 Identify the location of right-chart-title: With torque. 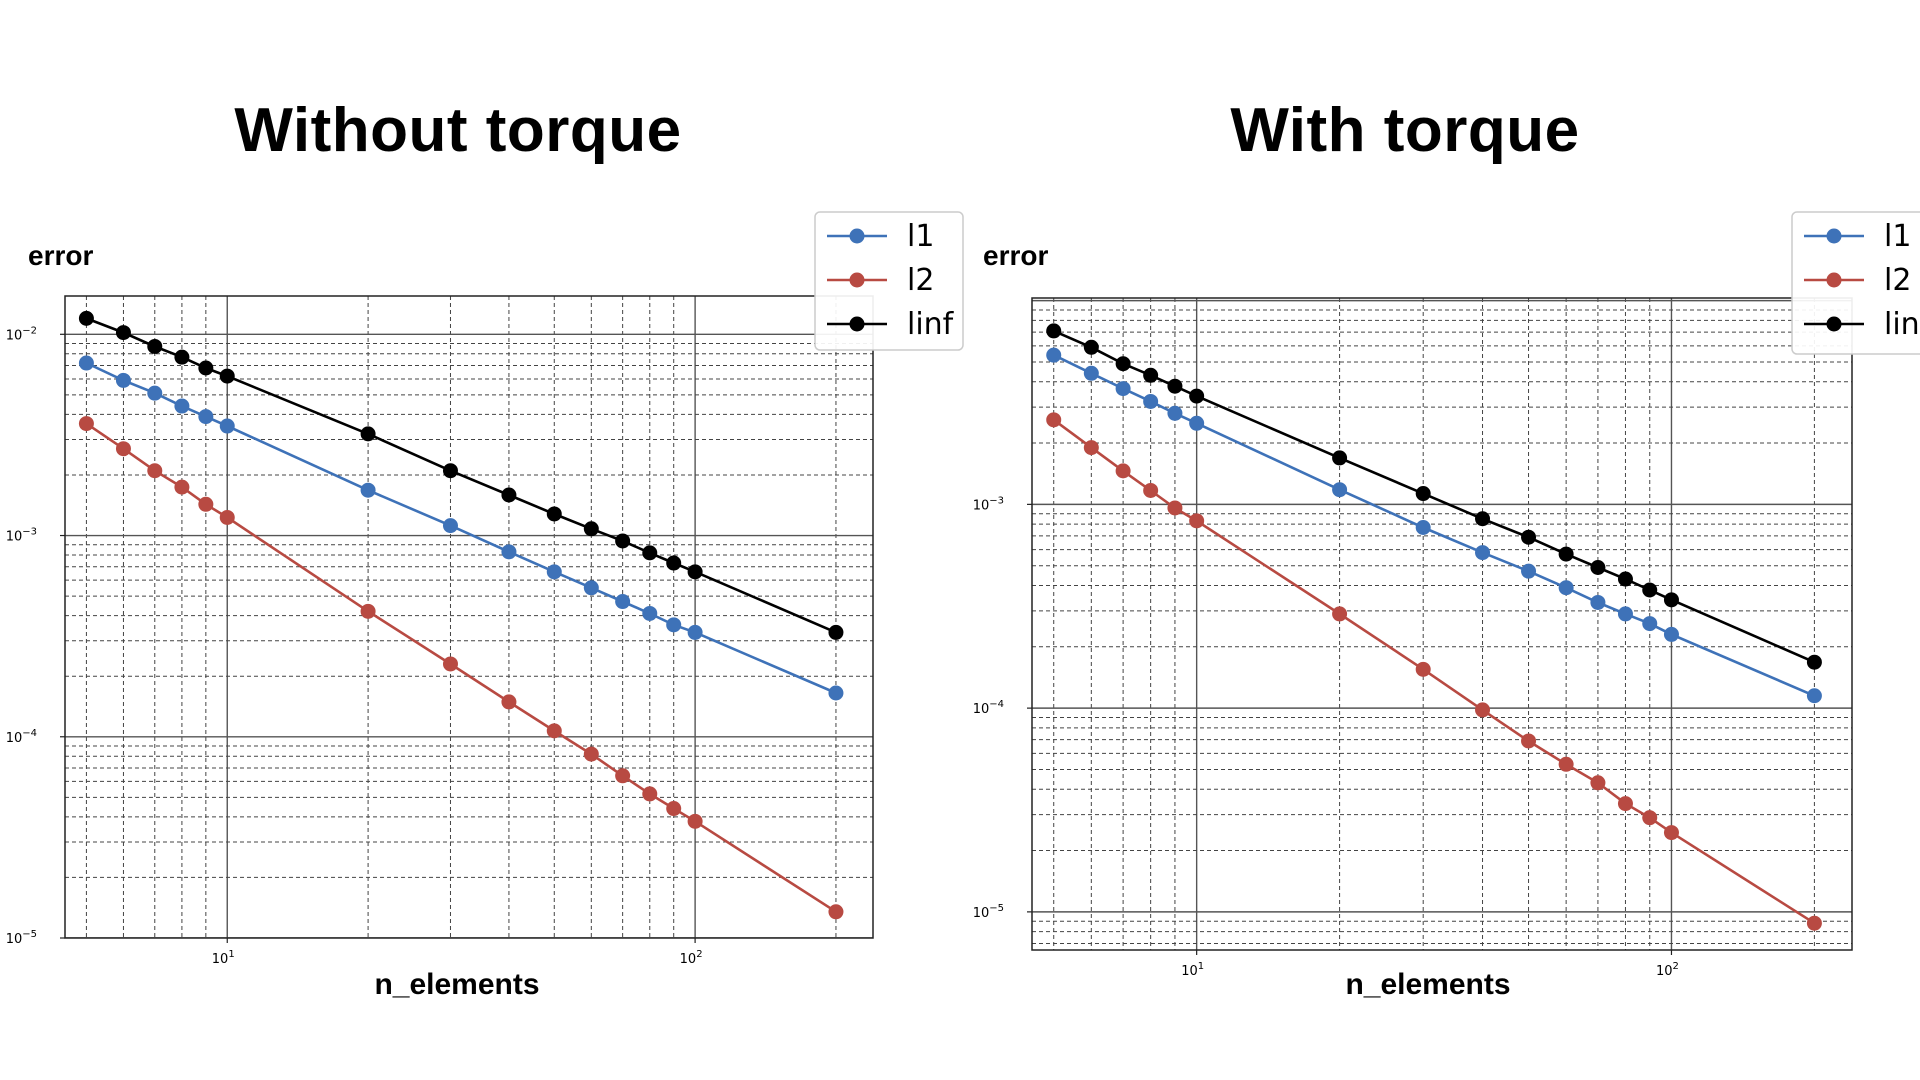
(1405, 130).